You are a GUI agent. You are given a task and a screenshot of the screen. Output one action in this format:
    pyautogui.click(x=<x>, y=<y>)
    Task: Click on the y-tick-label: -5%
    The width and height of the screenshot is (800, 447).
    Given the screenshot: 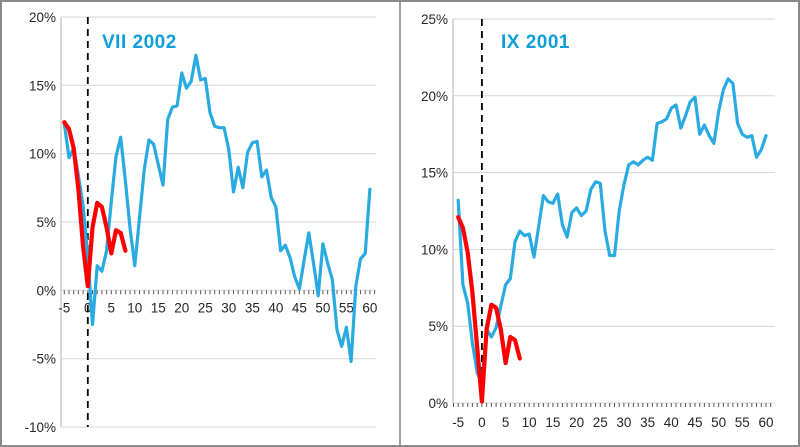 What is the action you would take?
    pyautogui.click(x=44, y=359)
    